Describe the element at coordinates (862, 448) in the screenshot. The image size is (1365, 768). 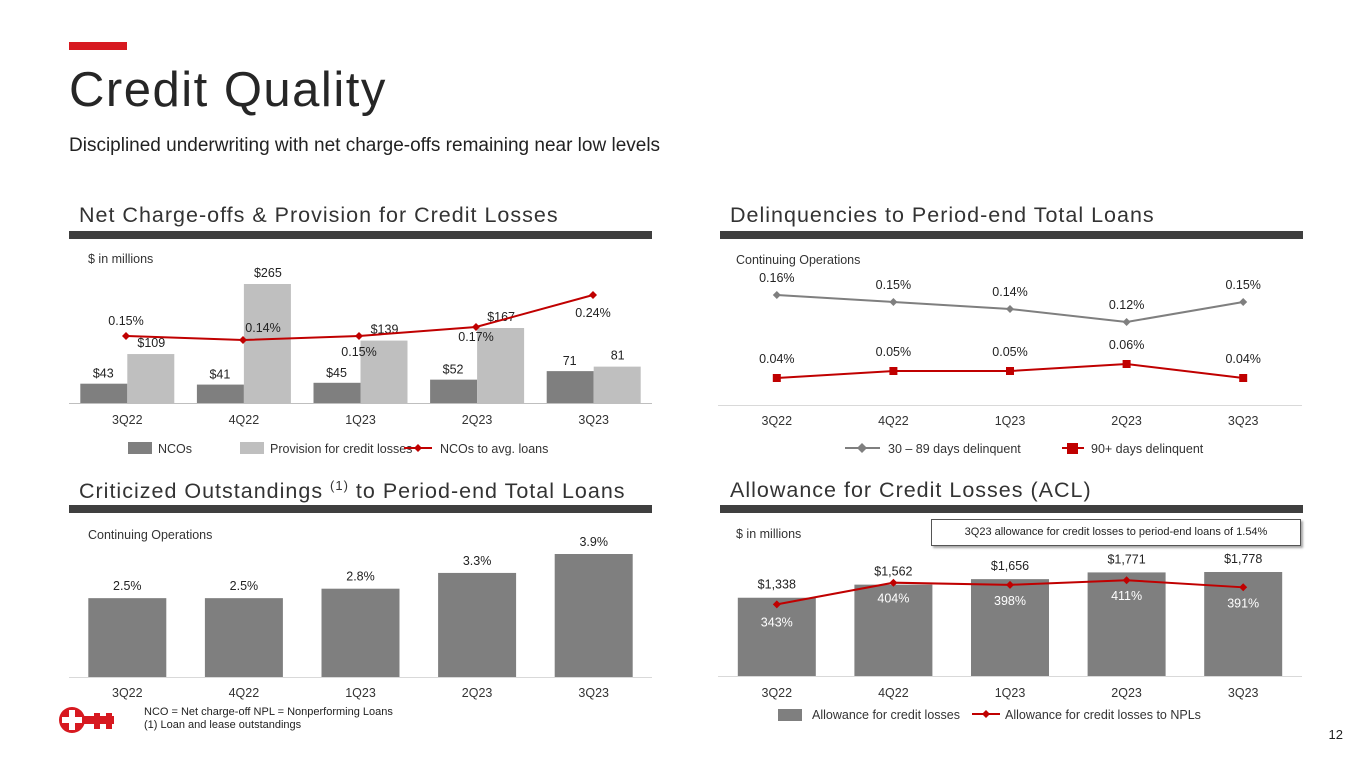
I see `legend-30-89-marker` at that location.